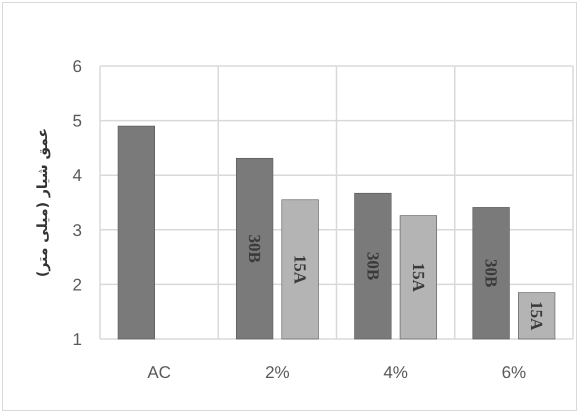 The width and height of the screenshot is (579, 413). What do you see at coordinates (372, 266) in the screenshot?
I see `series-label: 30B` at bounding box center [372, 266].